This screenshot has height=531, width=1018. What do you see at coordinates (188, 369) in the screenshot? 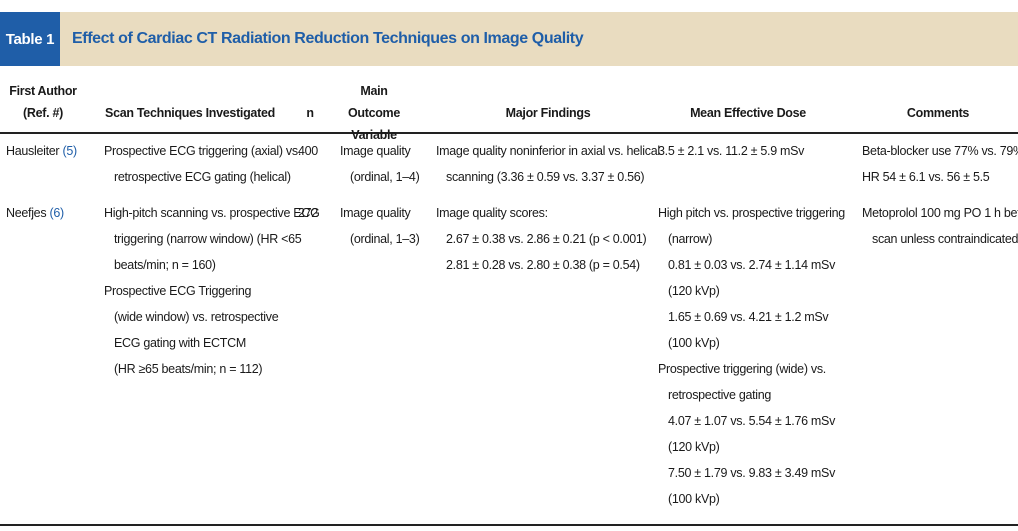
I see `cell-line: (HR ≥65 beats/min; n = 112)` at bounding box center [188, 369].